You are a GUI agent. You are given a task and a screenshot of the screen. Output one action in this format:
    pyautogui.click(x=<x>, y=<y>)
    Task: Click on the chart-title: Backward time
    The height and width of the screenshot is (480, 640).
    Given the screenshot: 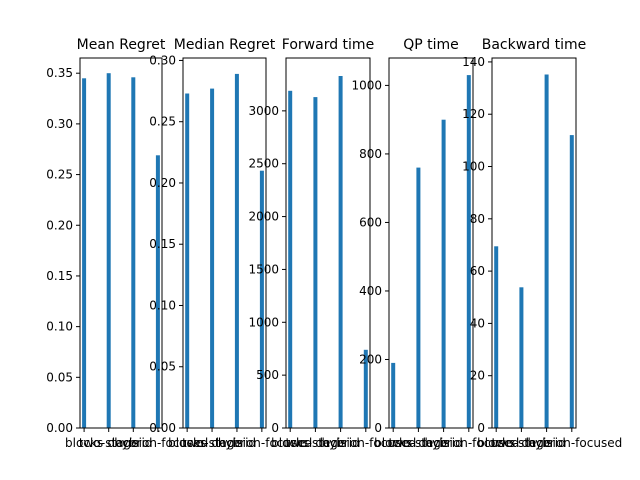 What is the action you would take?
    pyautogui.click(x=534, y=45)
    